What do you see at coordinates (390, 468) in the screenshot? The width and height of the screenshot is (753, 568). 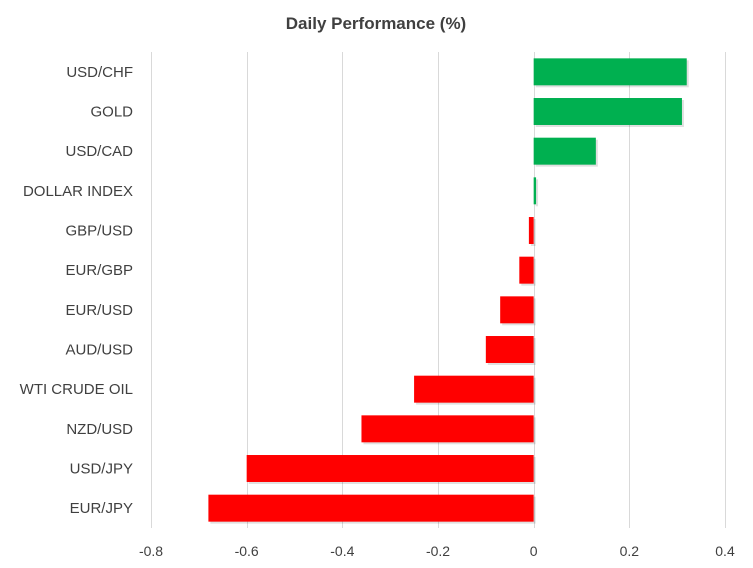 I see `bar-usd-jpy` at bounding box center [390, 468].